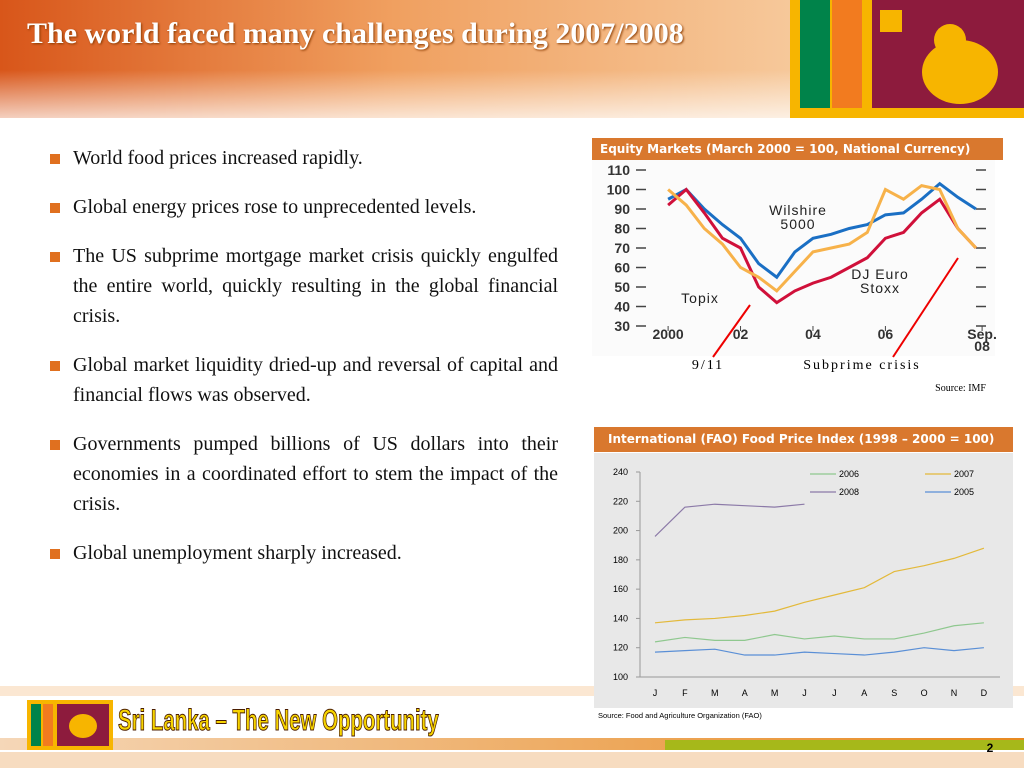 Image resolution: width=1024 pixels, height=768 pixels. Describe the element at coordinates (303, 553) in the screenshot. I see `bullet: Global unemployment sharply increased.` at that location.